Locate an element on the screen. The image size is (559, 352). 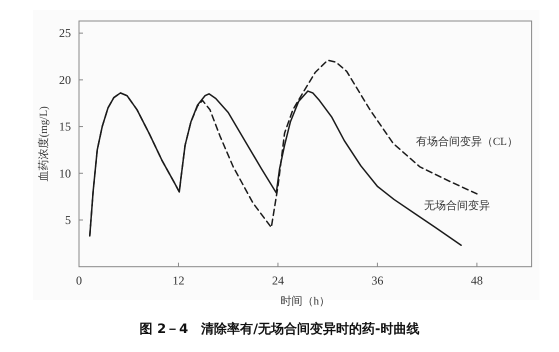
x-tick-label: 12 is located at coordinates (178, 281).